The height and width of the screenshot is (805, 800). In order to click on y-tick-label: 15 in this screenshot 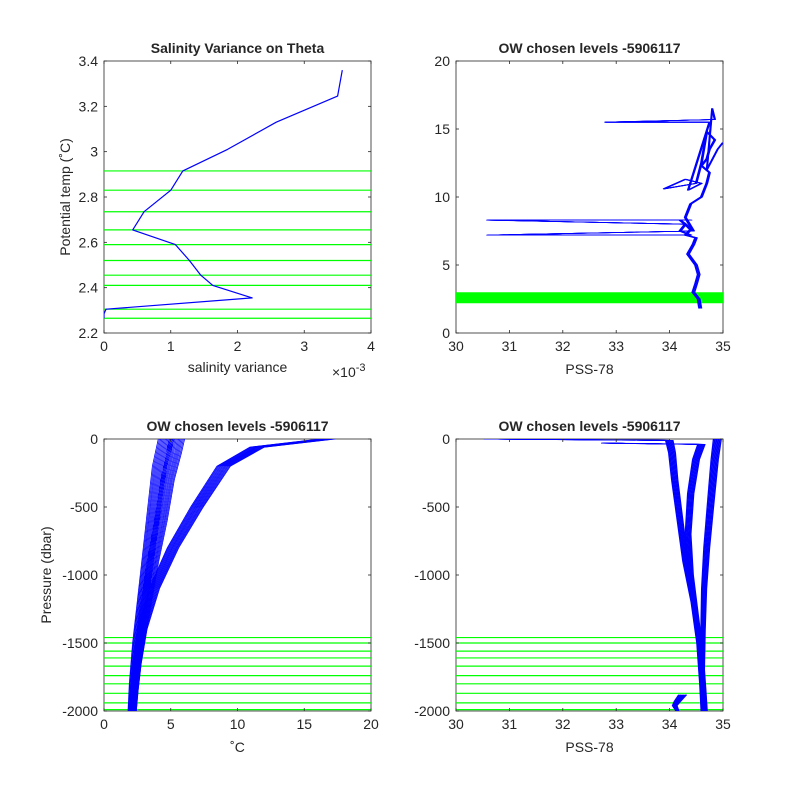, I will do `click(442, 129)`.